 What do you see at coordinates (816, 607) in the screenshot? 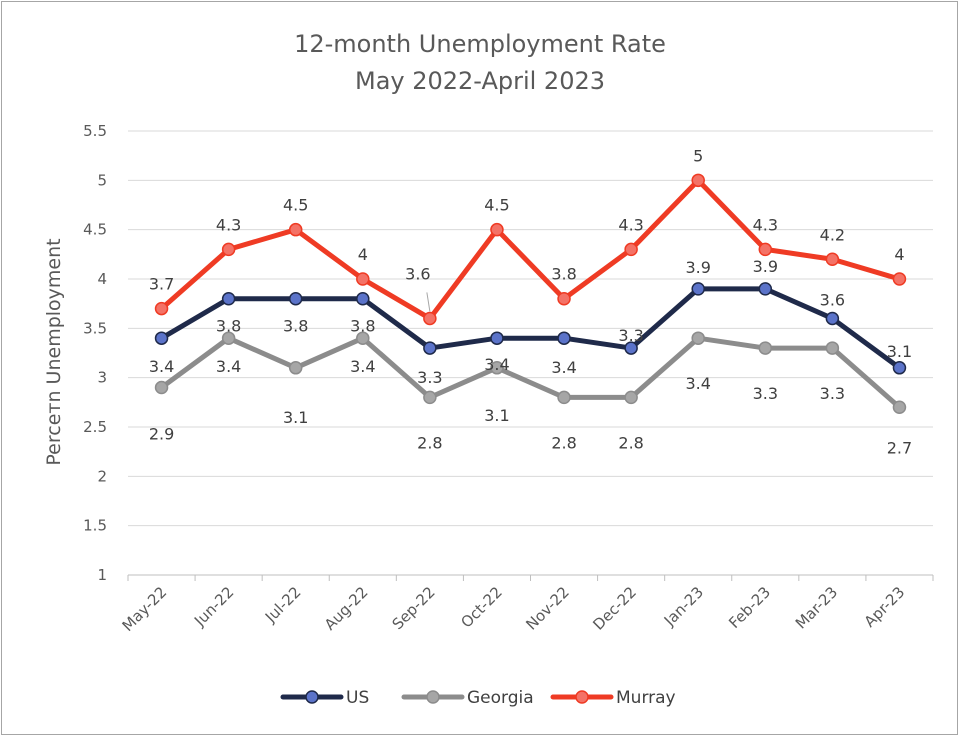
I see `x-tick-label: Mar-23` at bounding box center [816, 607].